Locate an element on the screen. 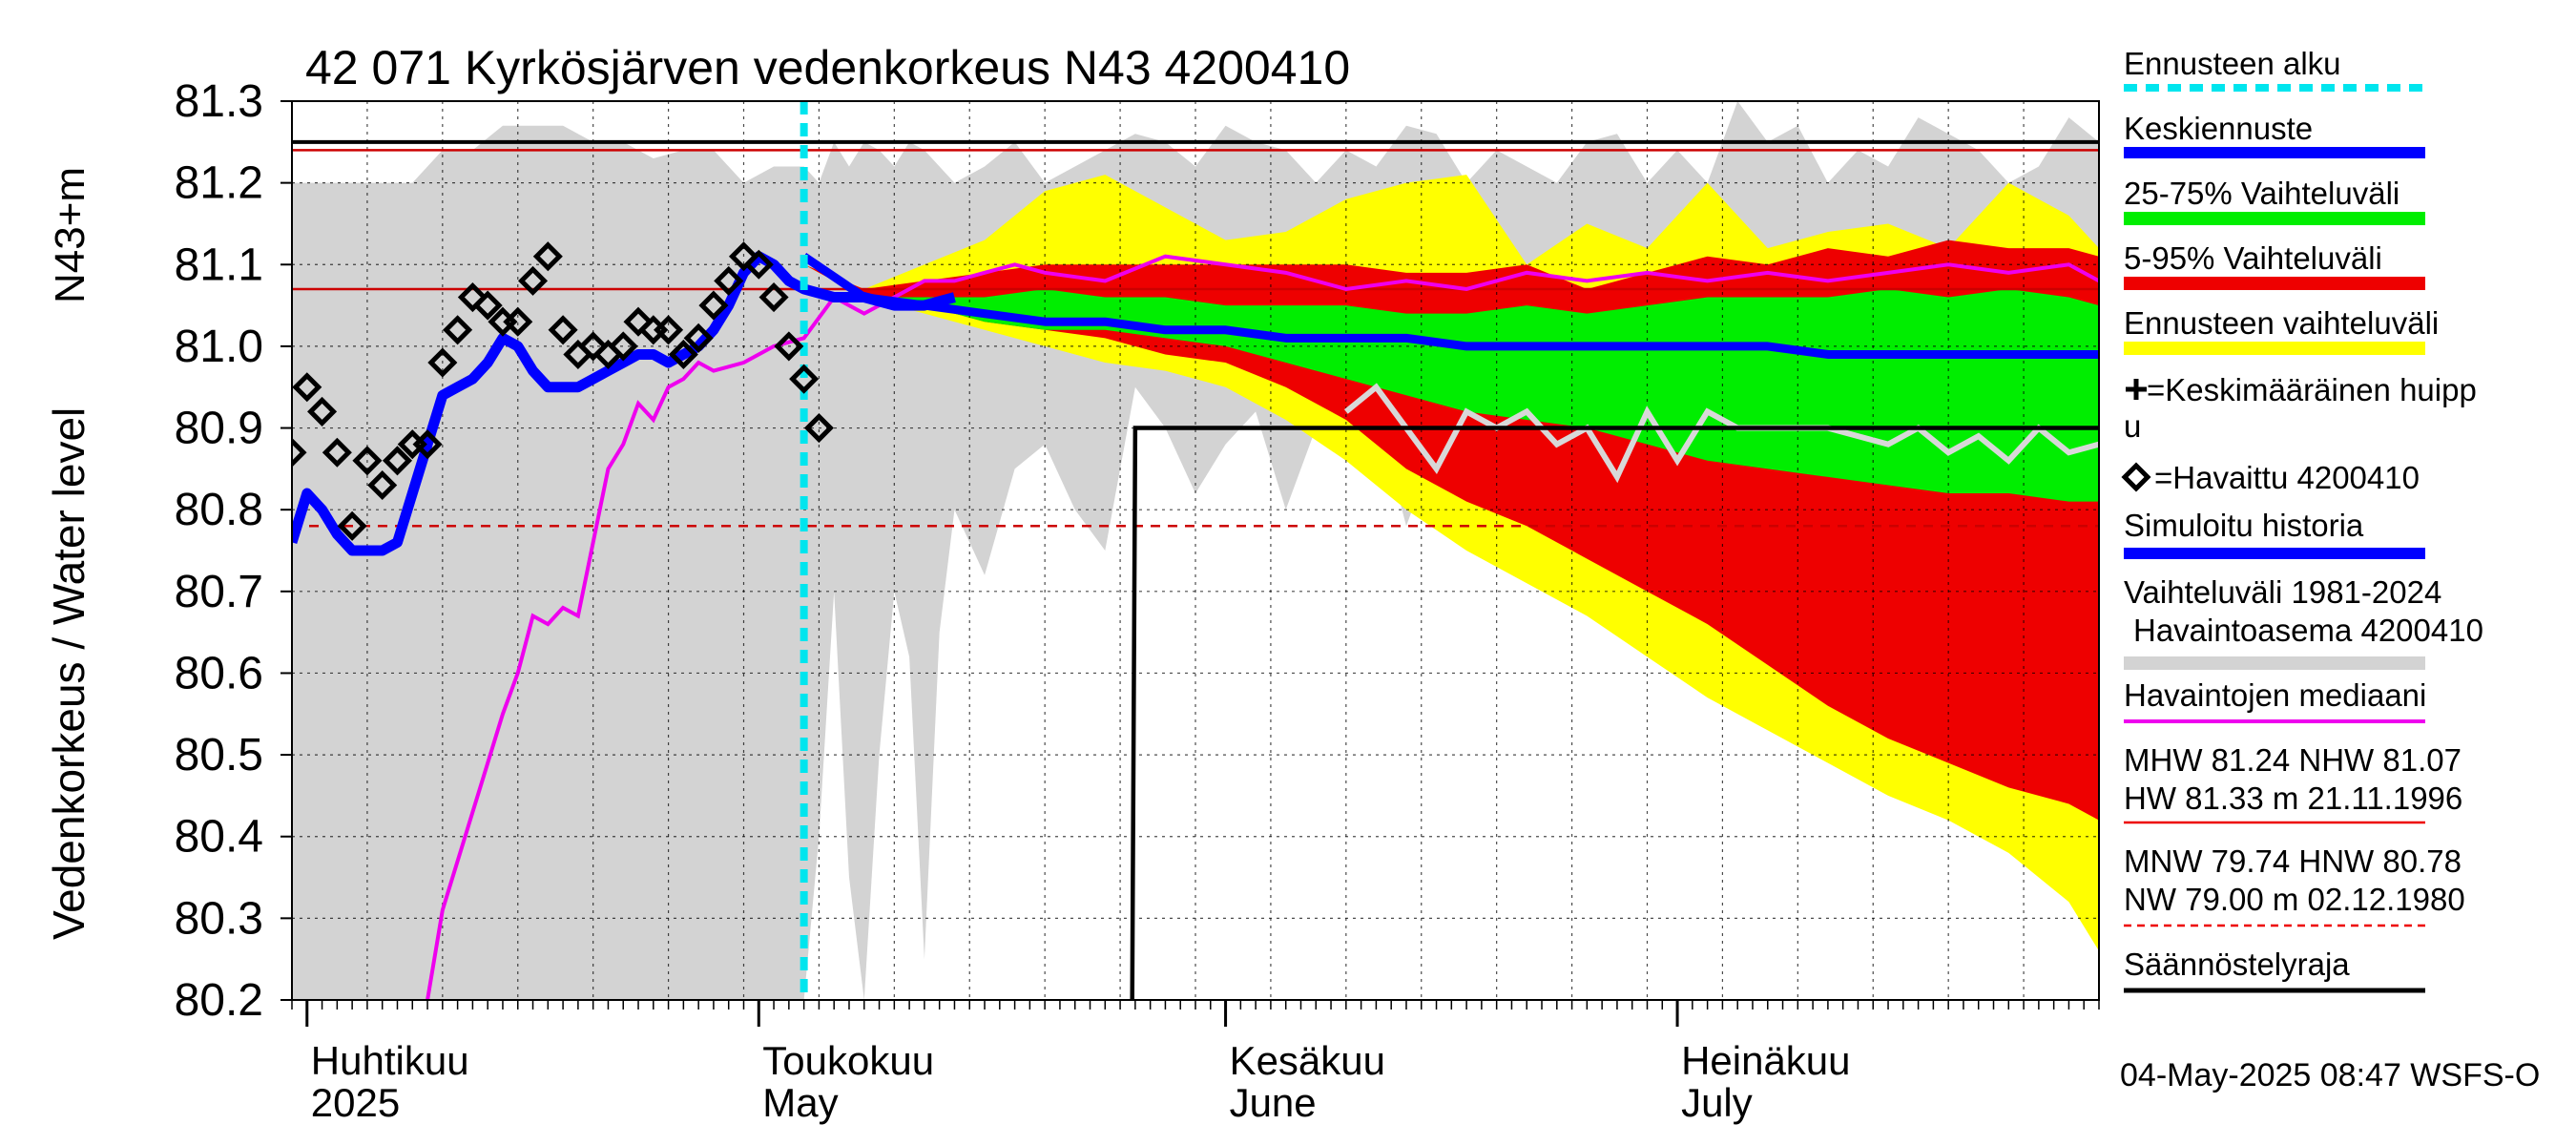  y-tick-label: 80.8 is located at coordinates (219, 510).